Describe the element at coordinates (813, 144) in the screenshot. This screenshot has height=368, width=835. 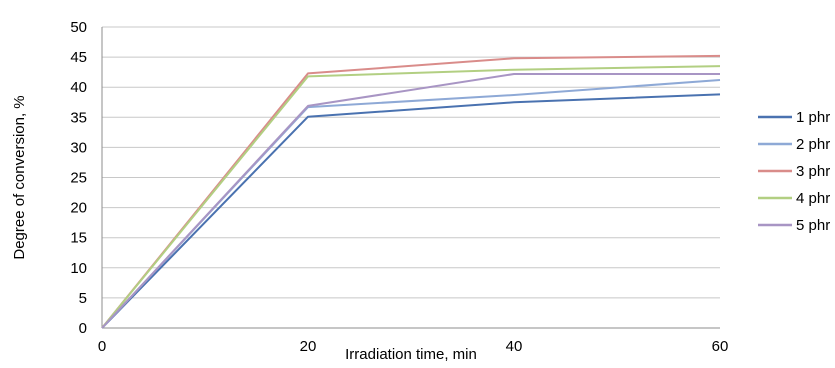
I see `legend-label: 2 phr` at that location.